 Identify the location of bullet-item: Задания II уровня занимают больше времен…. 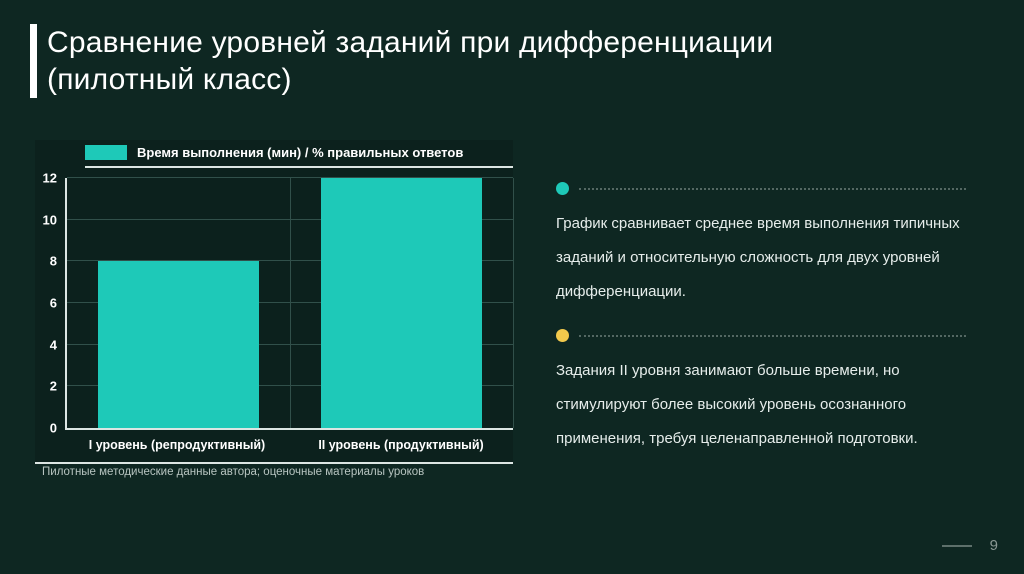
(761, 392).